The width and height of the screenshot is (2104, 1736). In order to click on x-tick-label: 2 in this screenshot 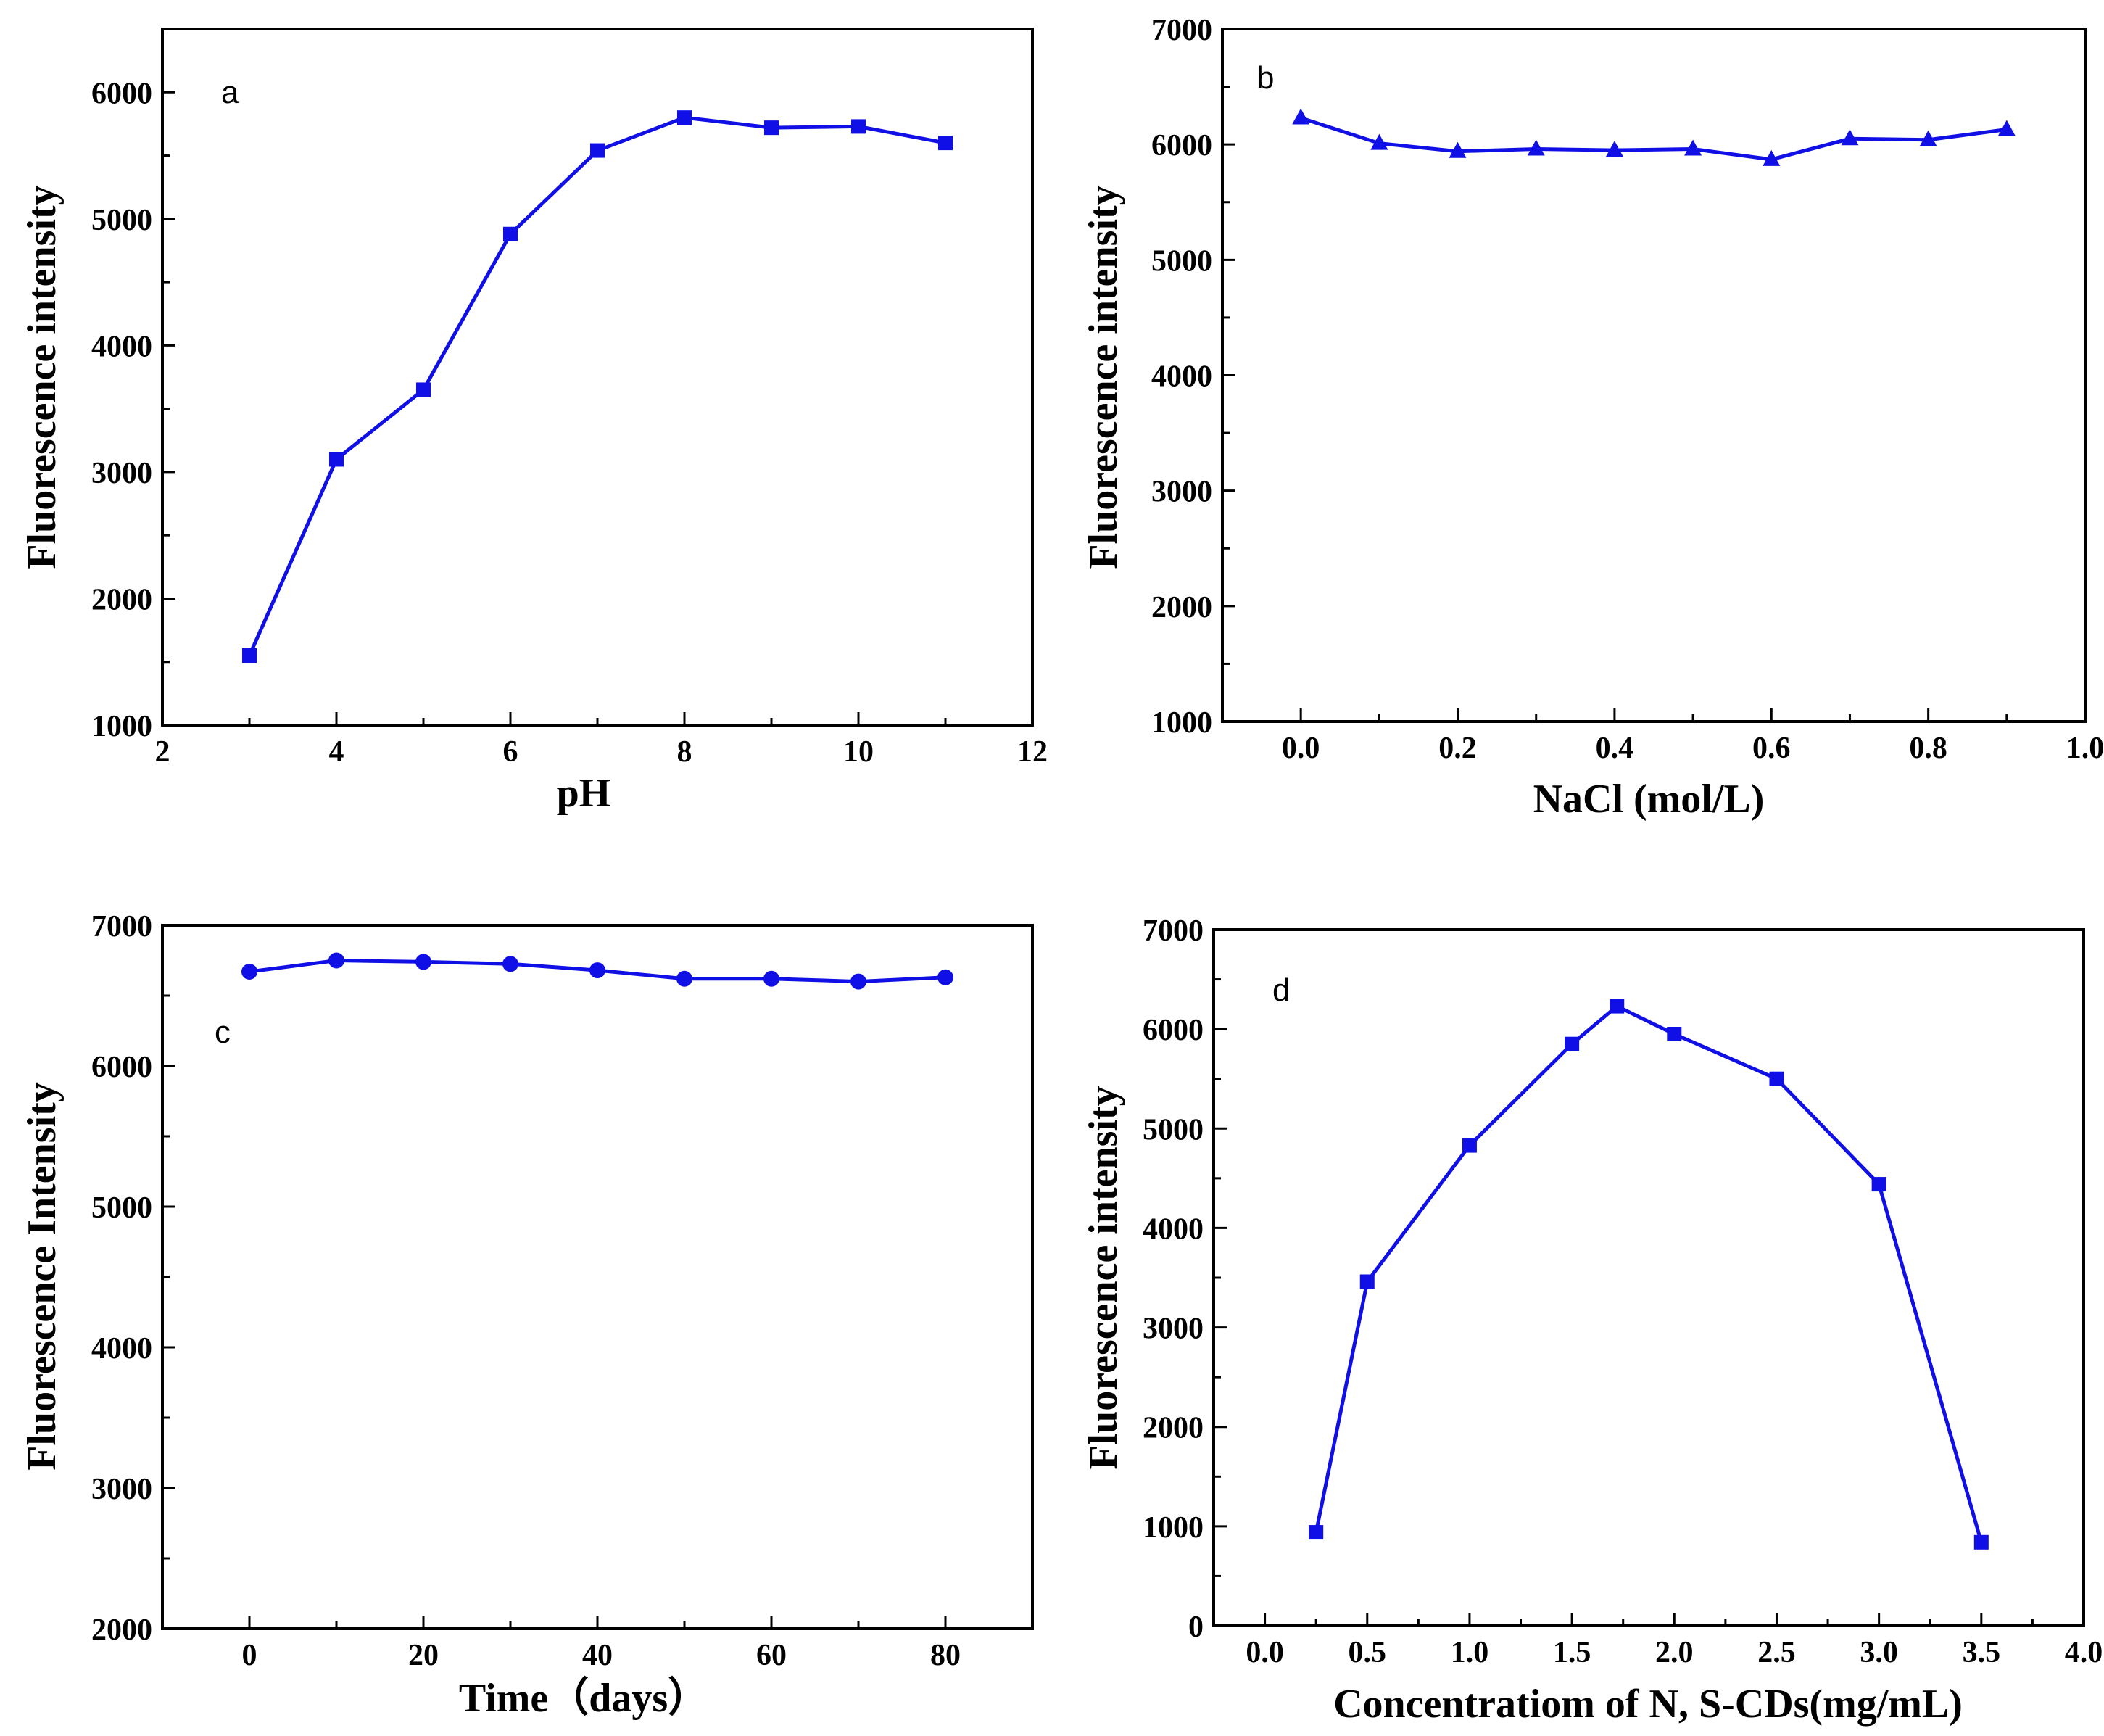, I will do `click(162, 752)`.